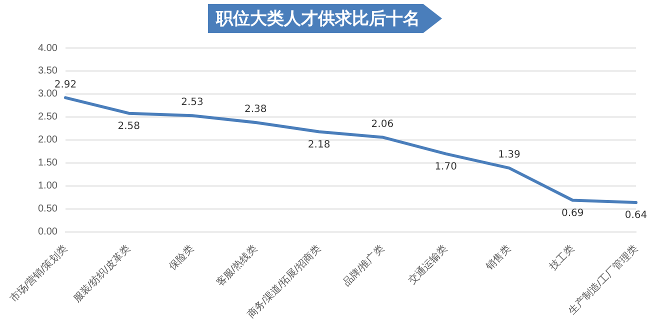 This screenshot has width=650, height=324. Describe the element at coordinates (48, 186) in the screenshot. I see `y-tick-label: 1.00` at that location.